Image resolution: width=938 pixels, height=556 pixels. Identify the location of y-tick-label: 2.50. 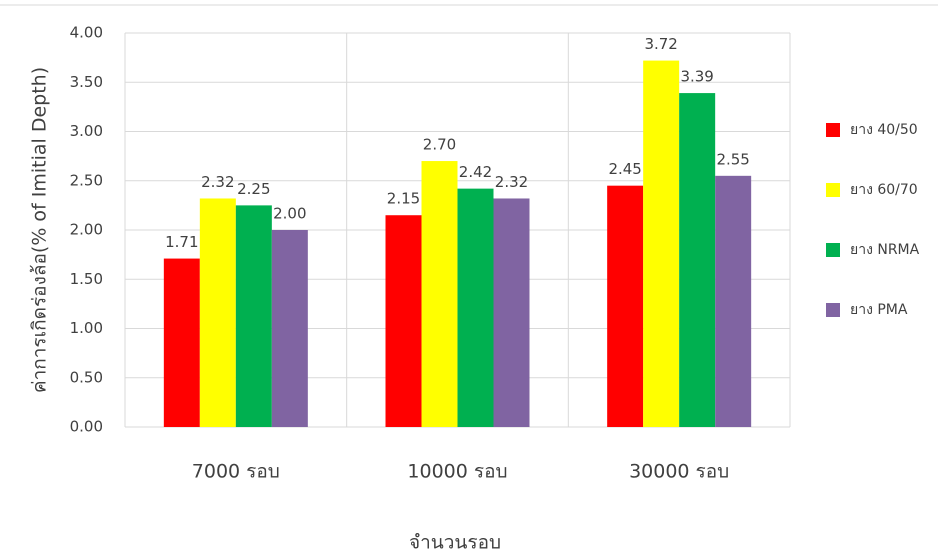
(86, 180).